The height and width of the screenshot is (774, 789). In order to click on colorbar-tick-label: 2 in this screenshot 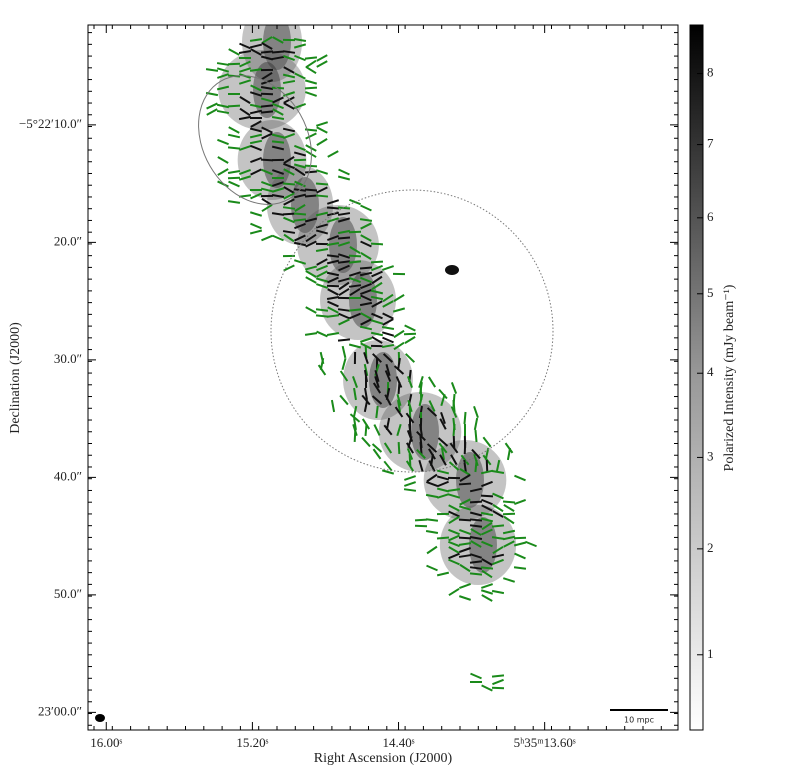, I will do `click(710, 547)`.